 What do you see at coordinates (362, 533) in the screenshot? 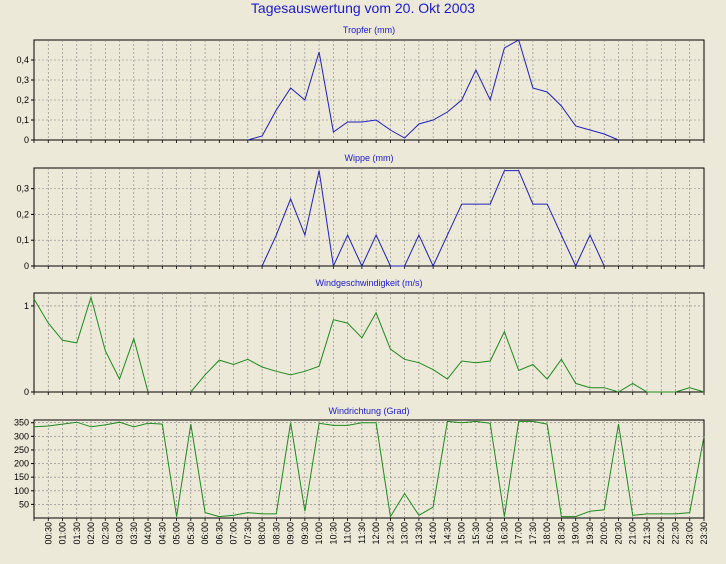
I see `x-tick-label: 11:30` at bounding box center [362, 533].